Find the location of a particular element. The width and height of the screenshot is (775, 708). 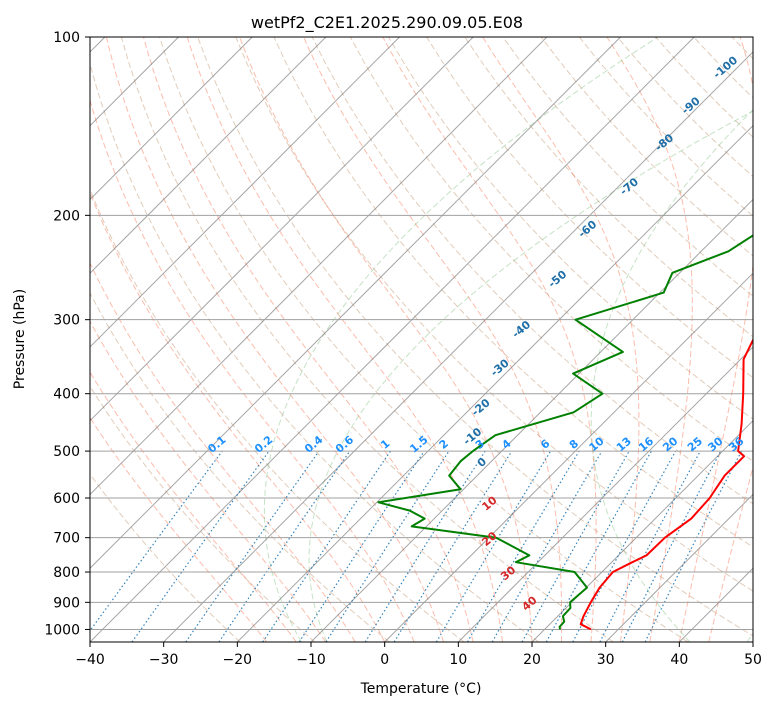

x-tick-label: 10 is located at coordinates (458, 660).